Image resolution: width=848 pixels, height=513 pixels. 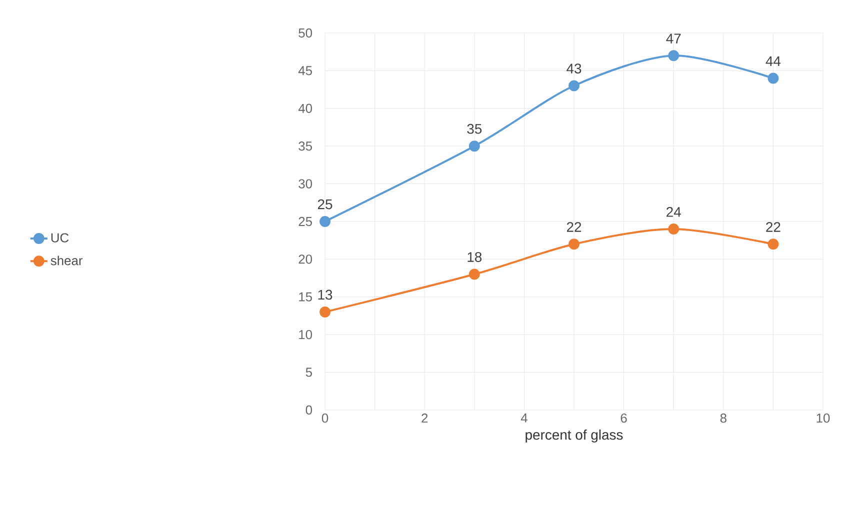 I want to click on y-tick-label: 30, so click(x=305, y=183).